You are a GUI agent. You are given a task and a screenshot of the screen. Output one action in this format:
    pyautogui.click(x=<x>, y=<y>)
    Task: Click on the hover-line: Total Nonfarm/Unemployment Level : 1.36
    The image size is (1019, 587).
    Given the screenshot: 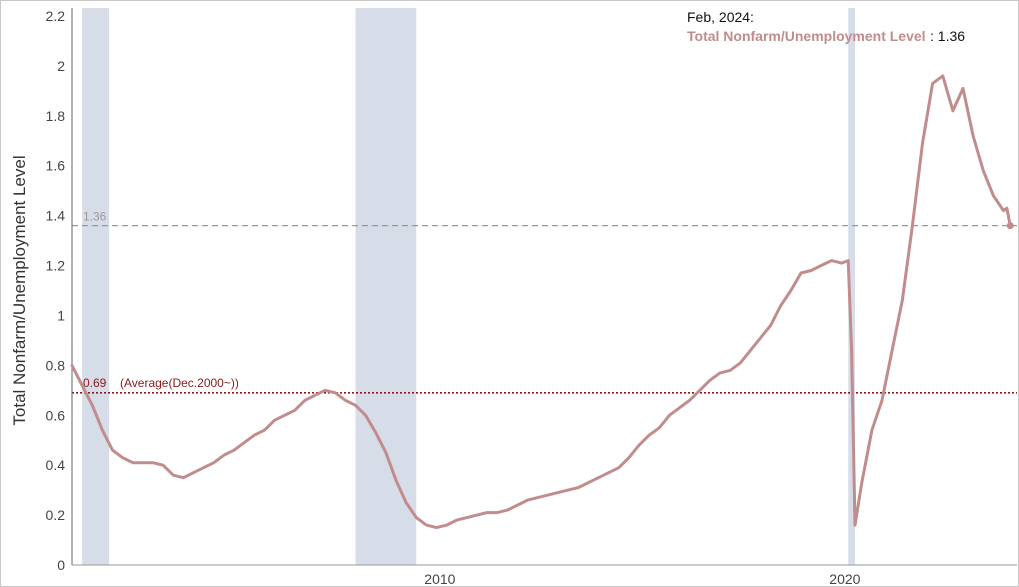 What is the action you would take?
    pyautogui.click(x=826, y=36)
    